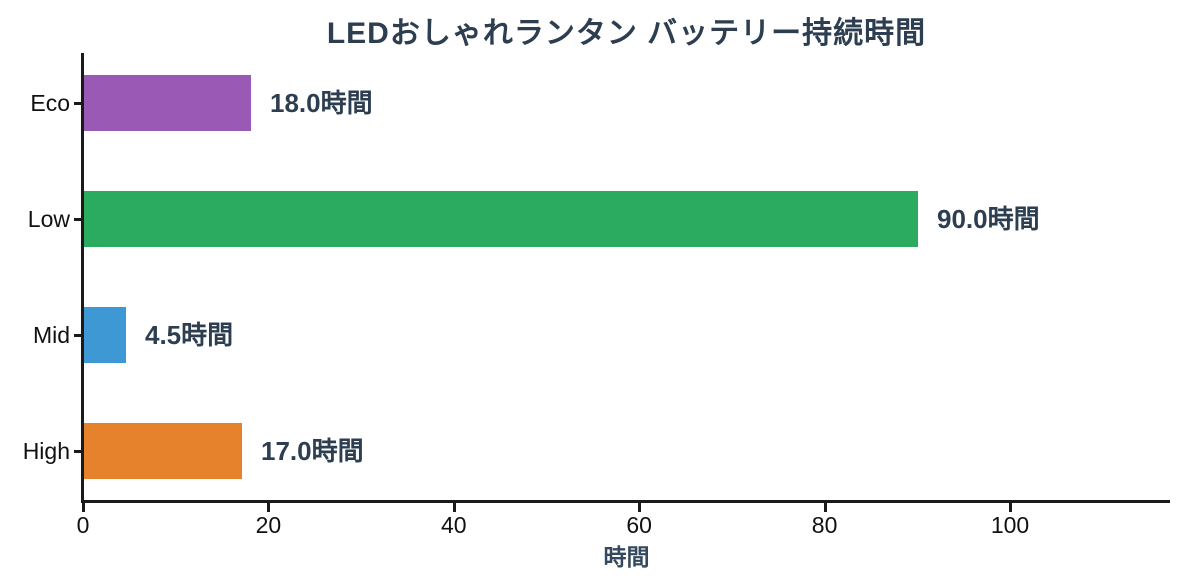 This screenshot has width=1185, height=582. What do you see at coordinates (321, 103) in the screenshot?
I see `bar-value-label: 18.0時間` at bounding box center [321, 103].